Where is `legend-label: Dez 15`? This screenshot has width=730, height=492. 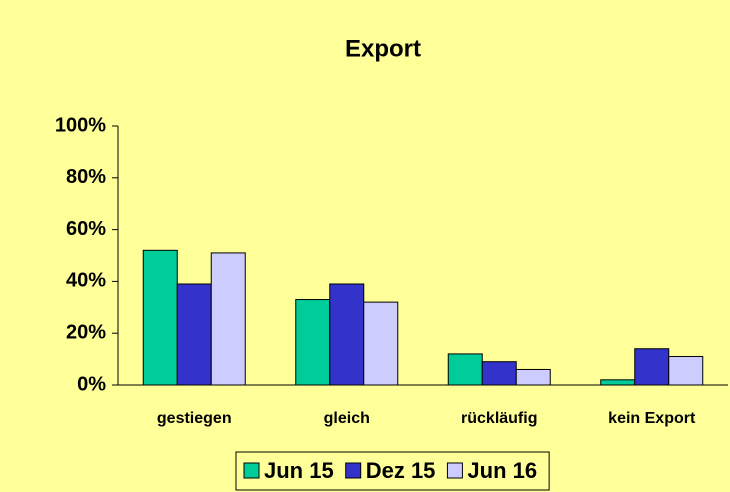
legend-label: Dez 15 is located at coordinates (401, 470).